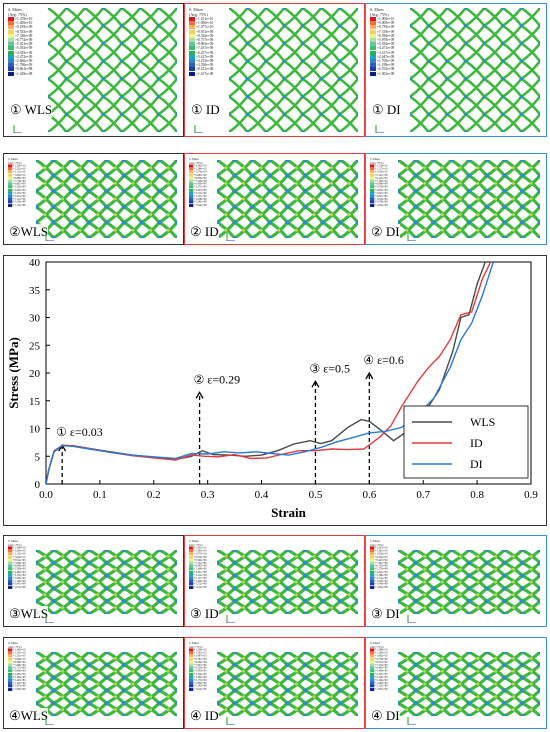 The width and height of the screenshot is (550, 732). Describe the element at coordinates (24, 40) in the screenshot. I see `legend-value: +6.774e+09` at that location.